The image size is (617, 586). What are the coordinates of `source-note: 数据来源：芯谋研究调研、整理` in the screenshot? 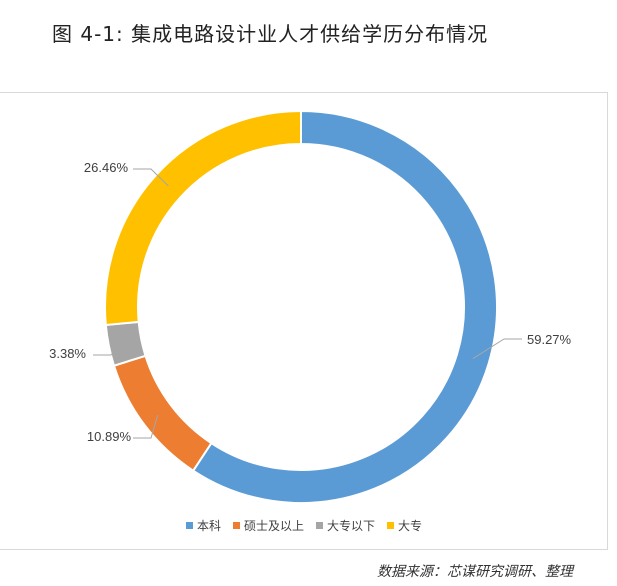 It's located at (475, 572).